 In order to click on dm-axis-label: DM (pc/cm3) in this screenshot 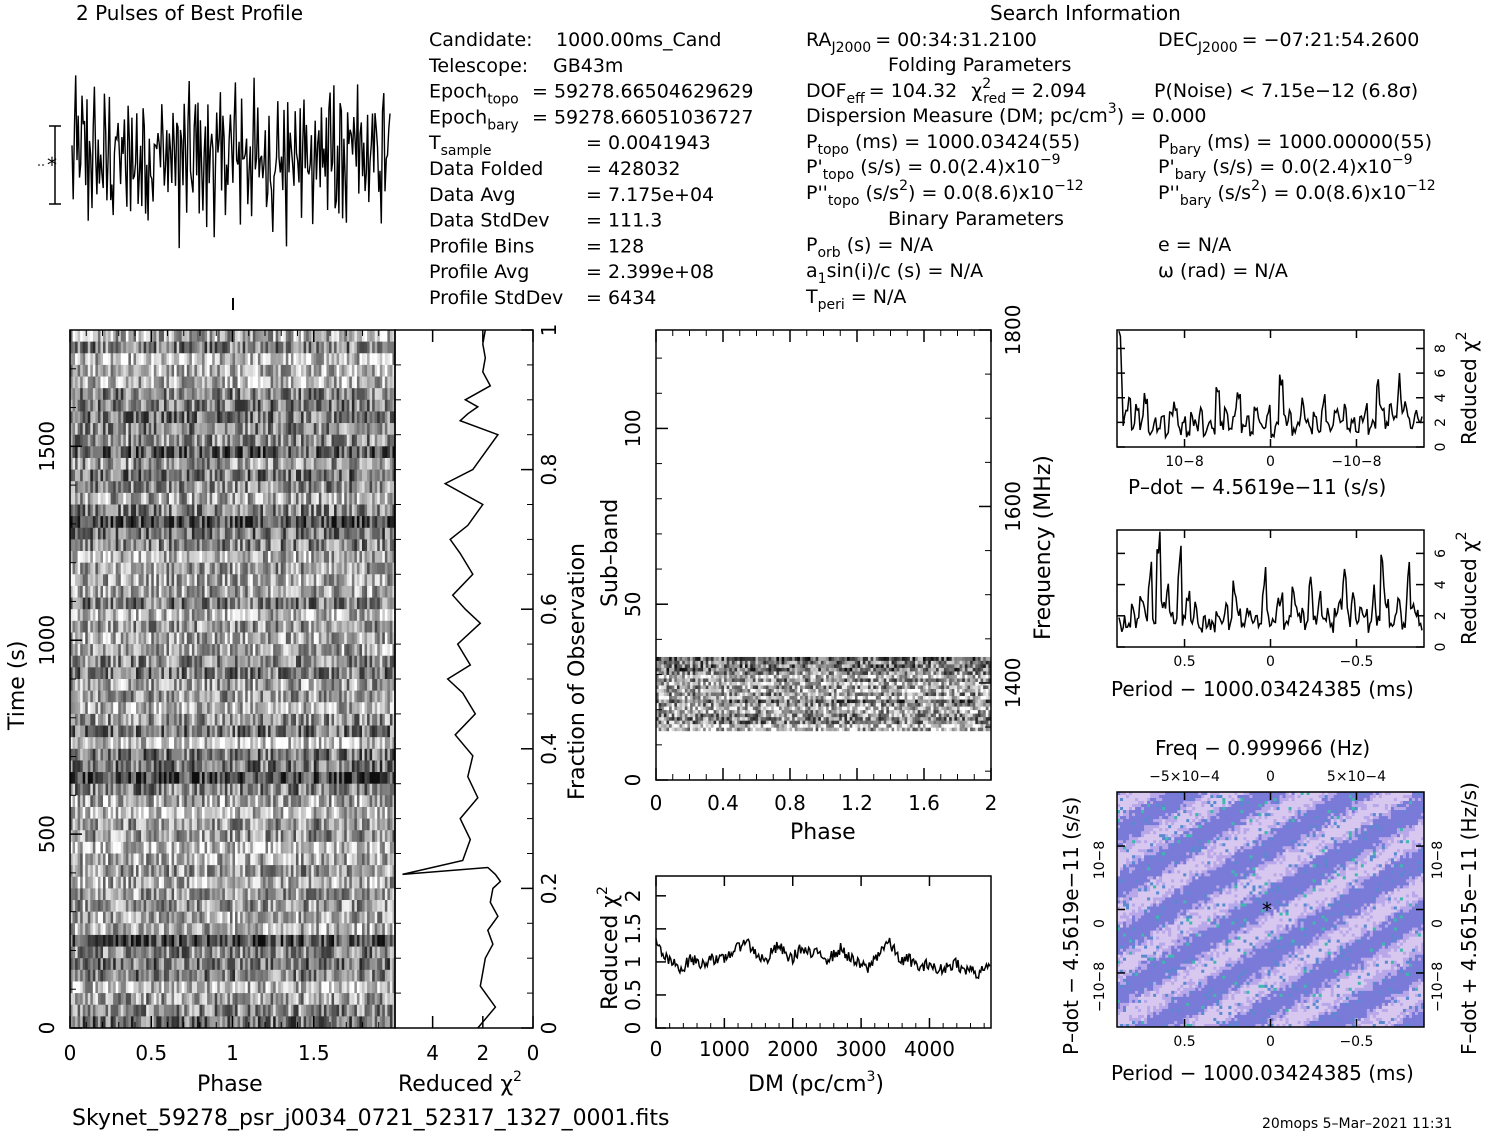, I will do `click(816, 1083)`.